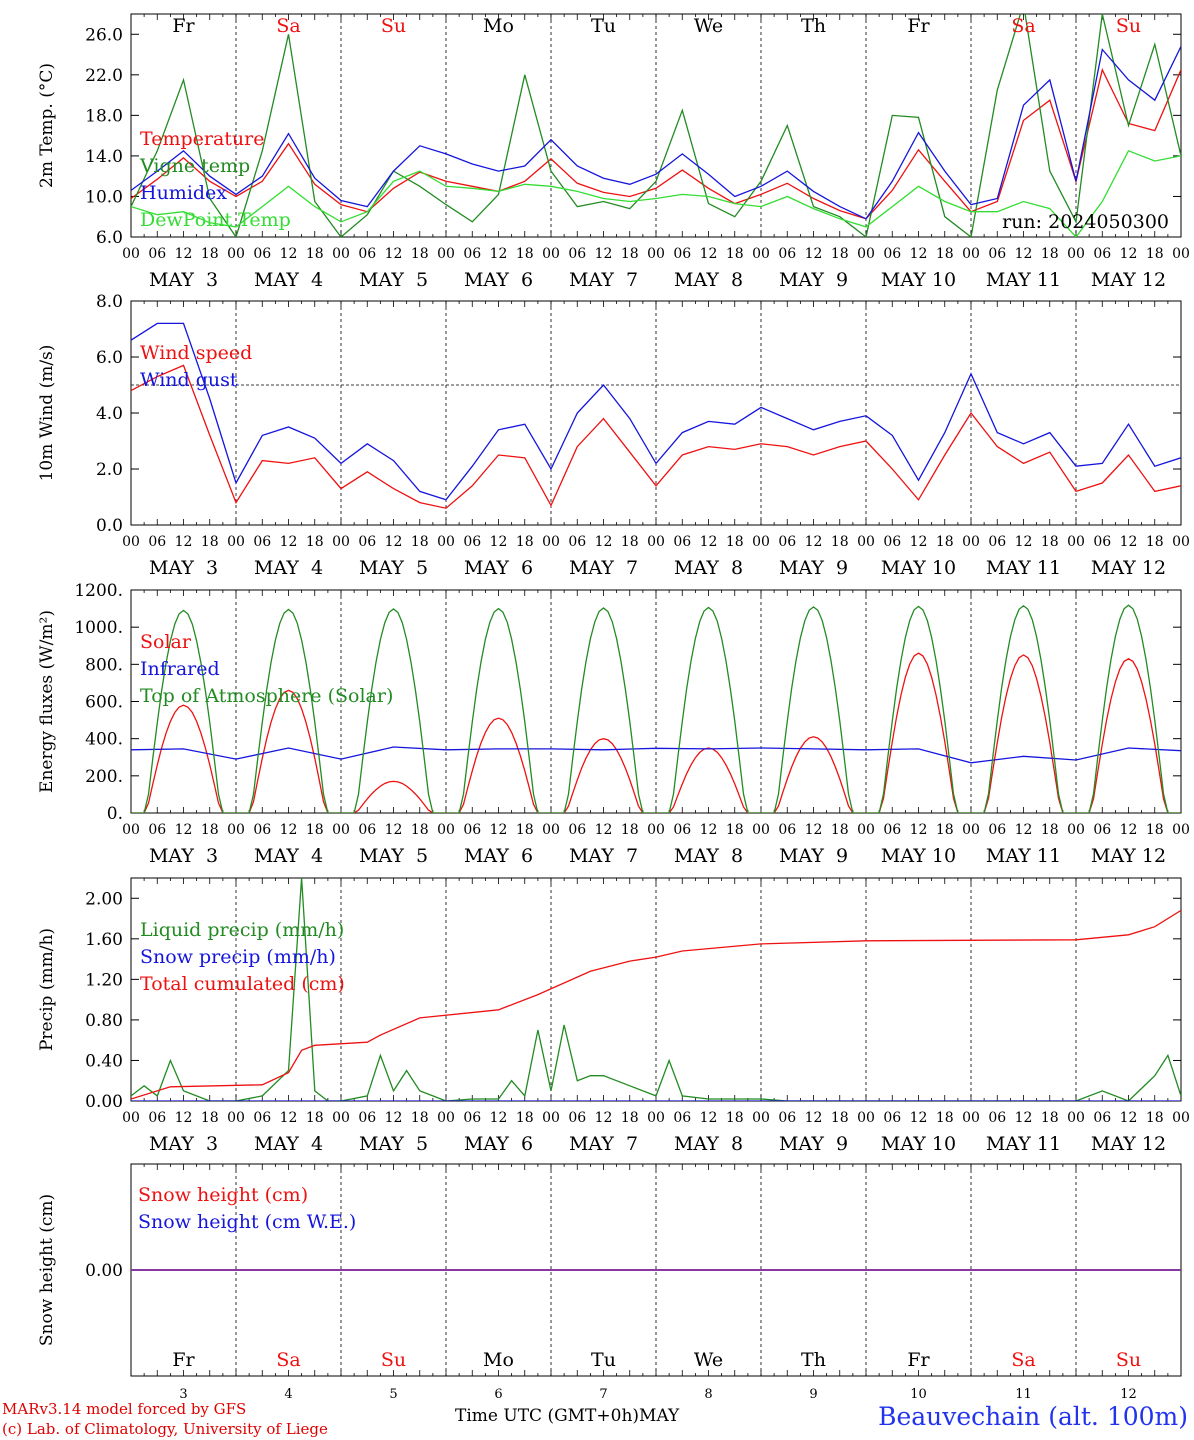 This screenshot has width=1194, height=1440. Describe the element at coordinates (1023, 568) in the screenshot. I see `date-label: MAY 11` at that location.